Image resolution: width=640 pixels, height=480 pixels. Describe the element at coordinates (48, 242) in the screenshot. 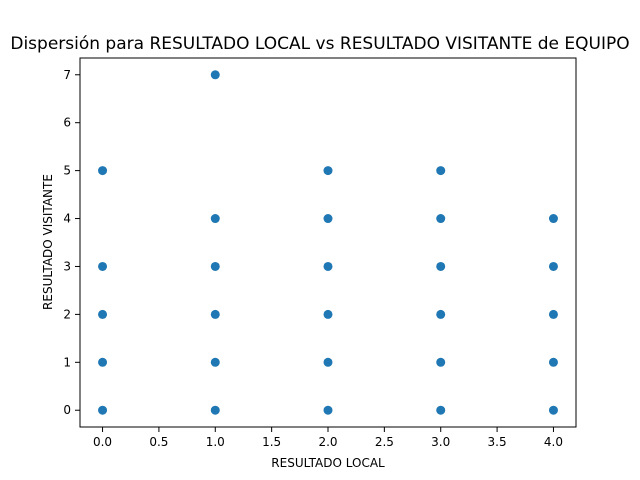

I see `y-axis-label: RESULTADO VISITANTE` at that location.